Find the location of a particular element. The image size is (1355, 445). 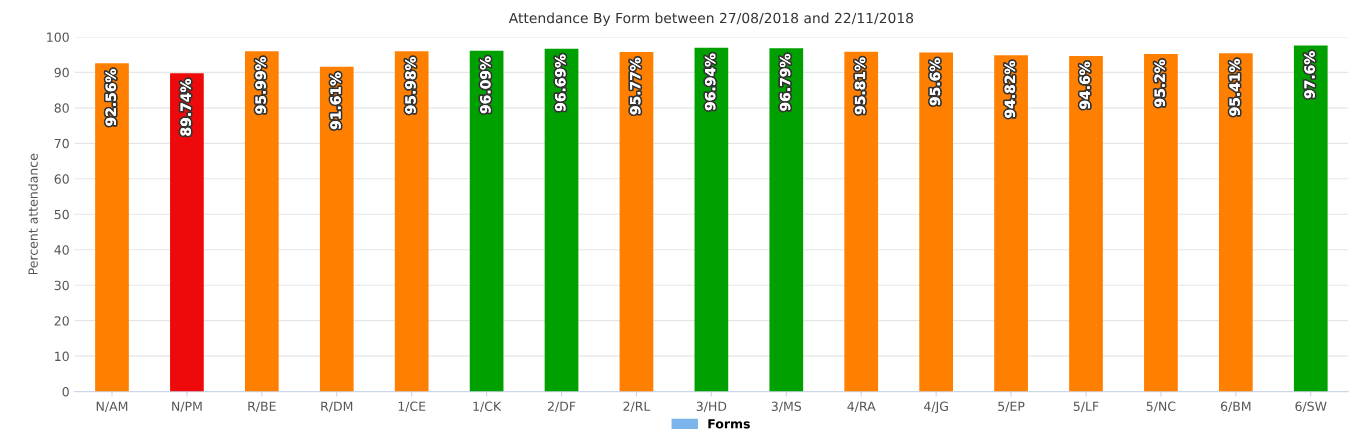

x-tick-label: 1/CK is located at coordinates (487, 406).